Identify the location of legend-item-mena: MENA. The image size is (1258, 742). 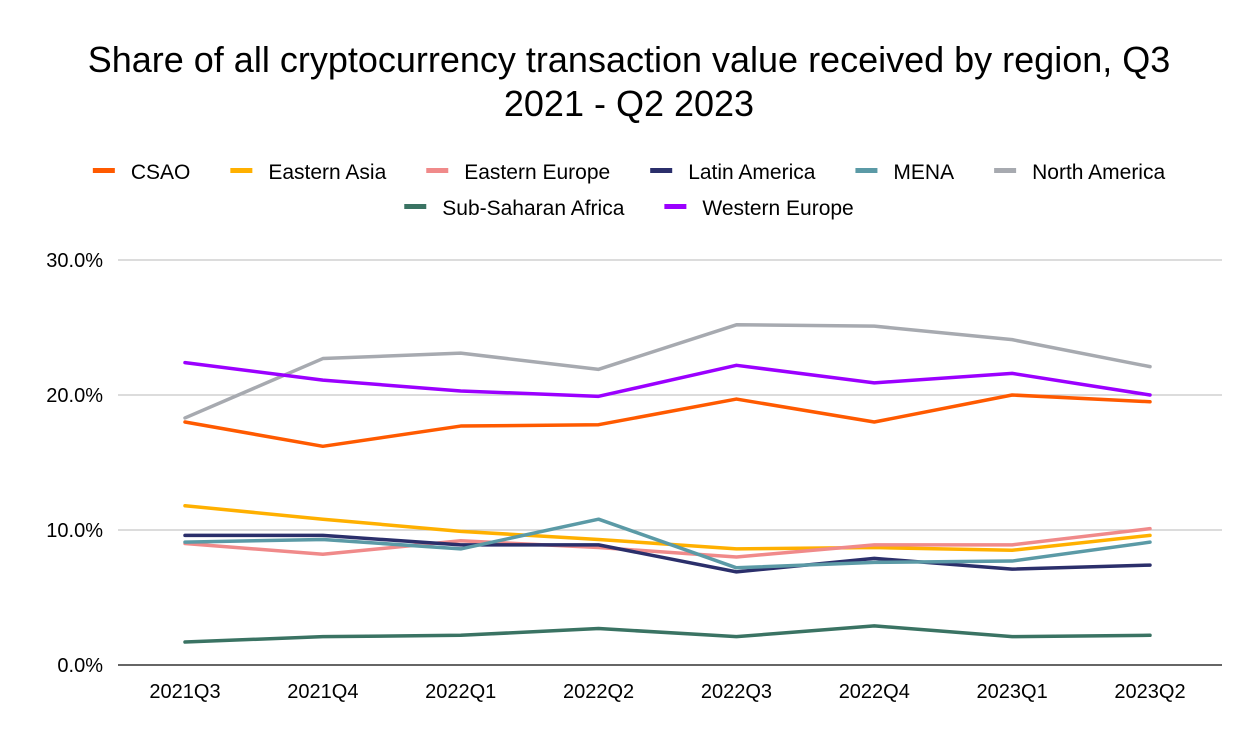
(904, 172).